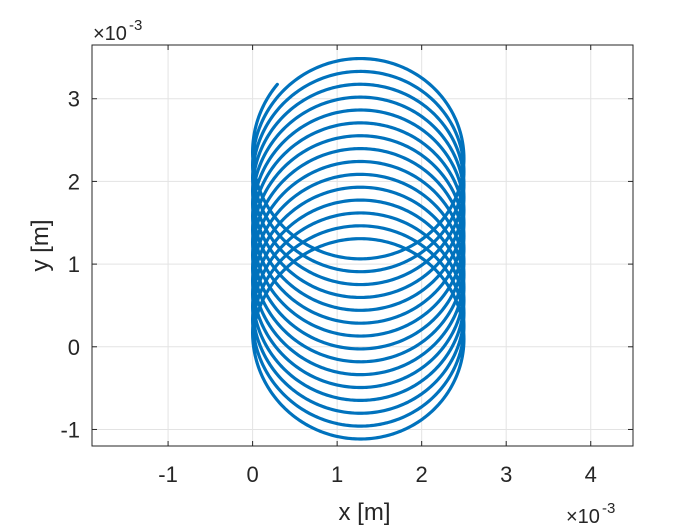  Describe the element at coordinates (74, 264) in the screenshot. I see `y-tick-label: 1` at that location.